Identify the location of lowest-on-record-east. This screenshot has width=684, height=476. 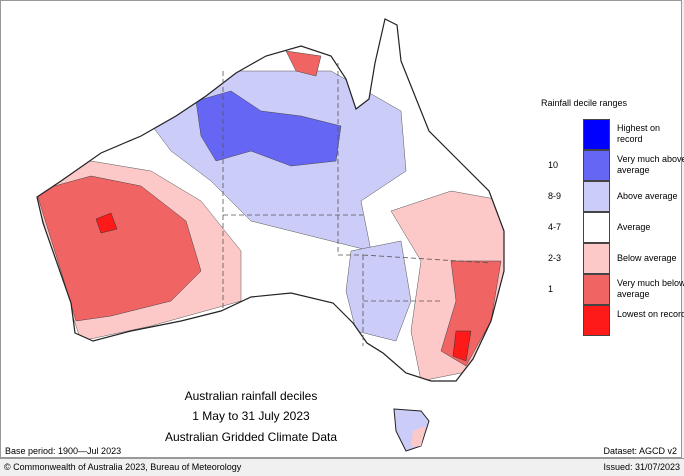
(462, 346).